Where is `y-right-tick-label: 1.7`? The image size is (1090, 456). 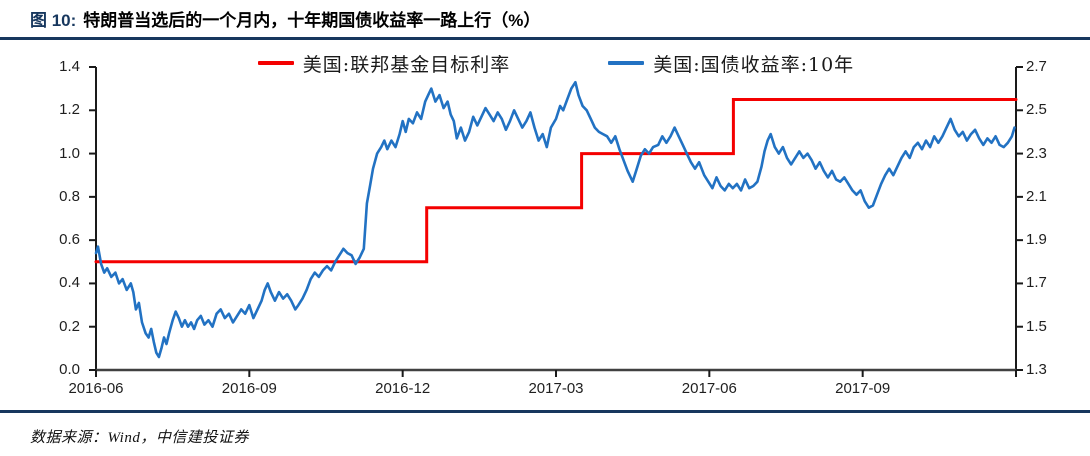
y-right-tick-label: 1.7 is located at coordinates (1036, 283).